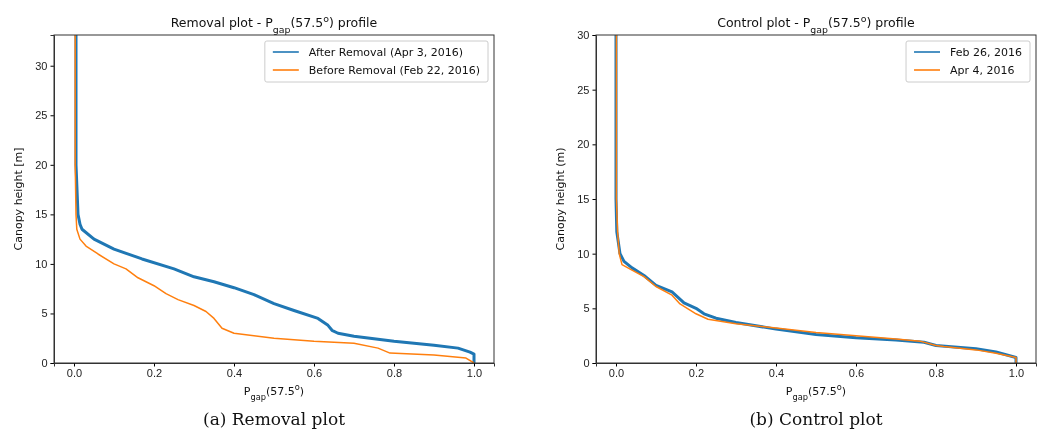  Describe the element at coordinates (274, 23) in the screenshot. I see `chart-title: Removal plot - P$_{gap}$(57.5$^{o}$) profile` at that location.